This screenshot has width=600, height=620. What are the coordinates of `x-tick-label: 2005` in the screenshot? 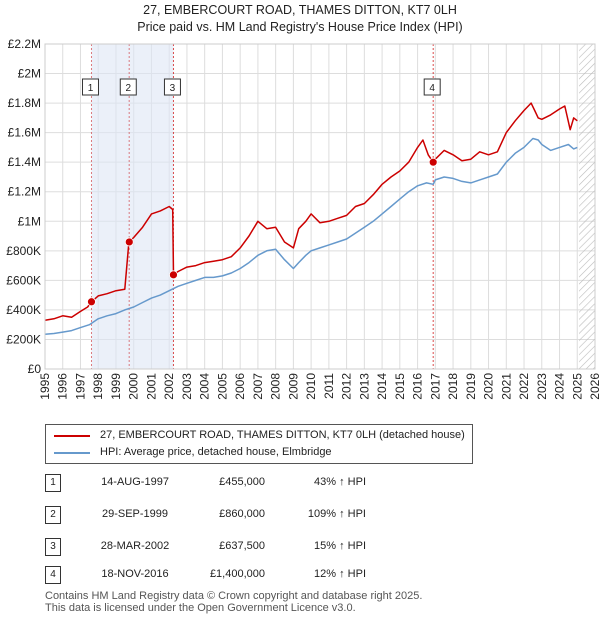 It's located at (222, 386).